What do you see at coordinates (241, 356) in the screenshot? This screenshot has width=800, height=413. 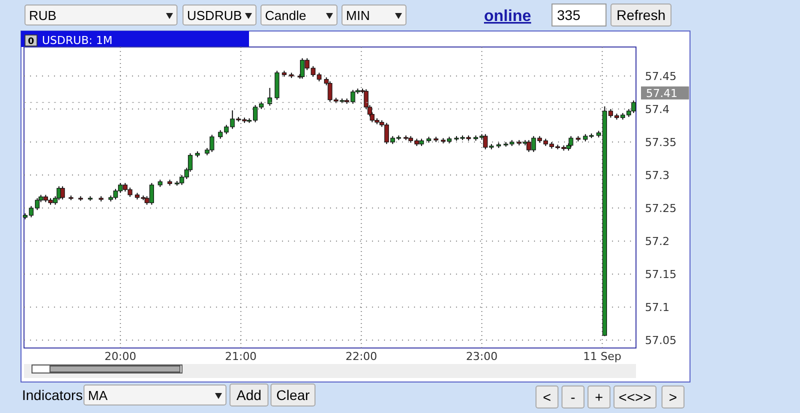 I see `x-tick-label: 21:00` at bounding box center [241, 356].